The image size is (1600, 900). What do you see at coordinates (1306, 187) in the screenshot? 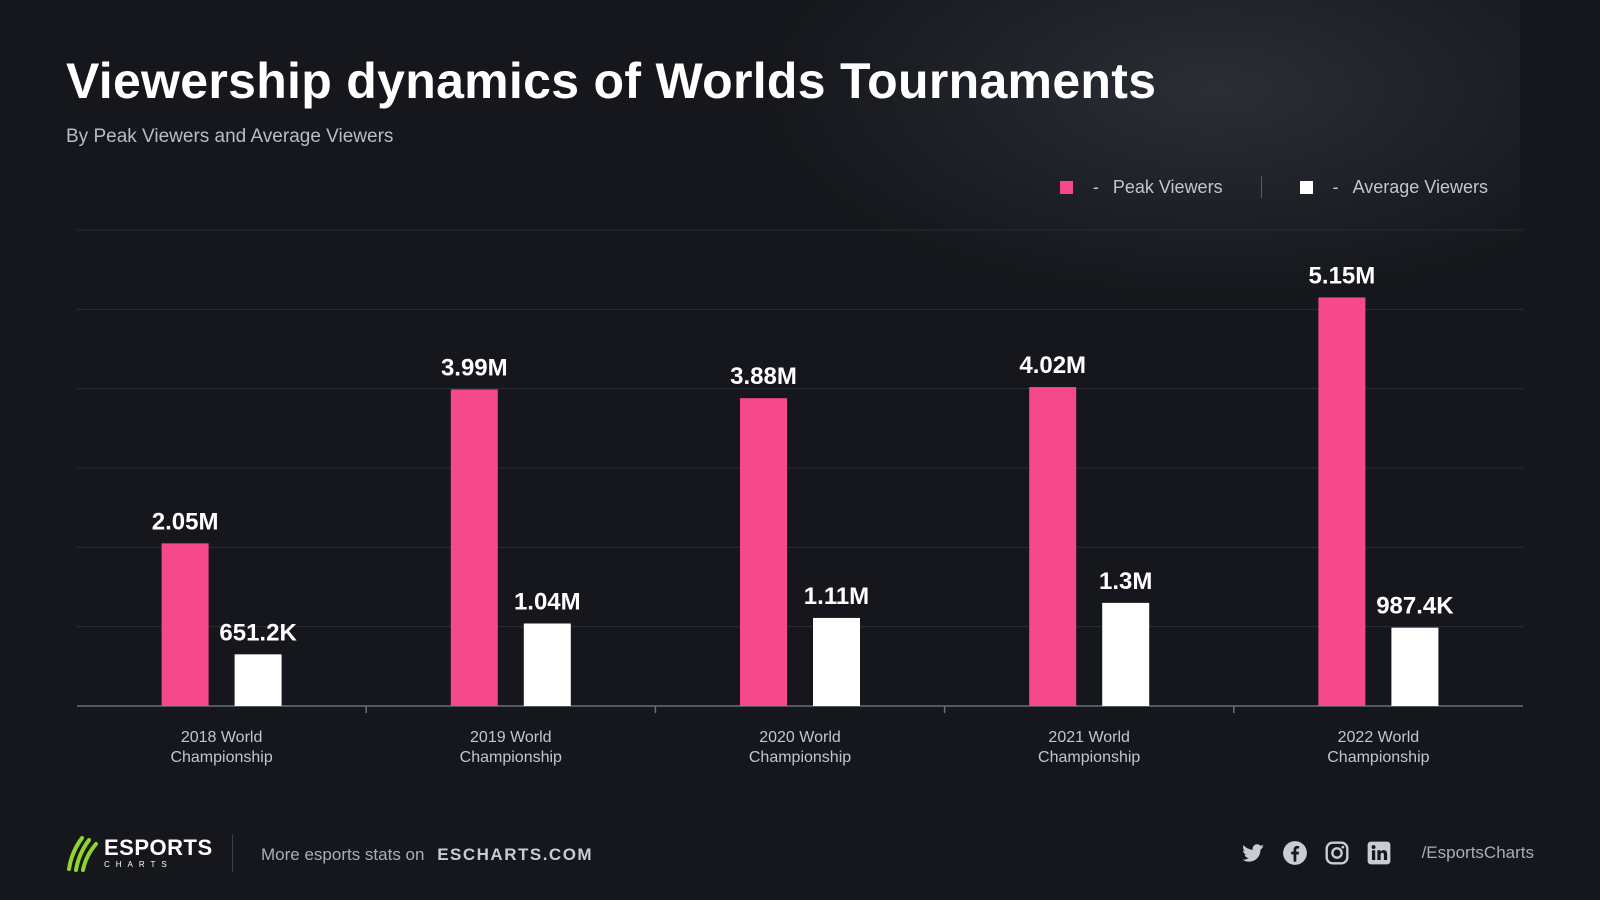
I see `legend-swatch-average` at bounding box center [1306, 187].